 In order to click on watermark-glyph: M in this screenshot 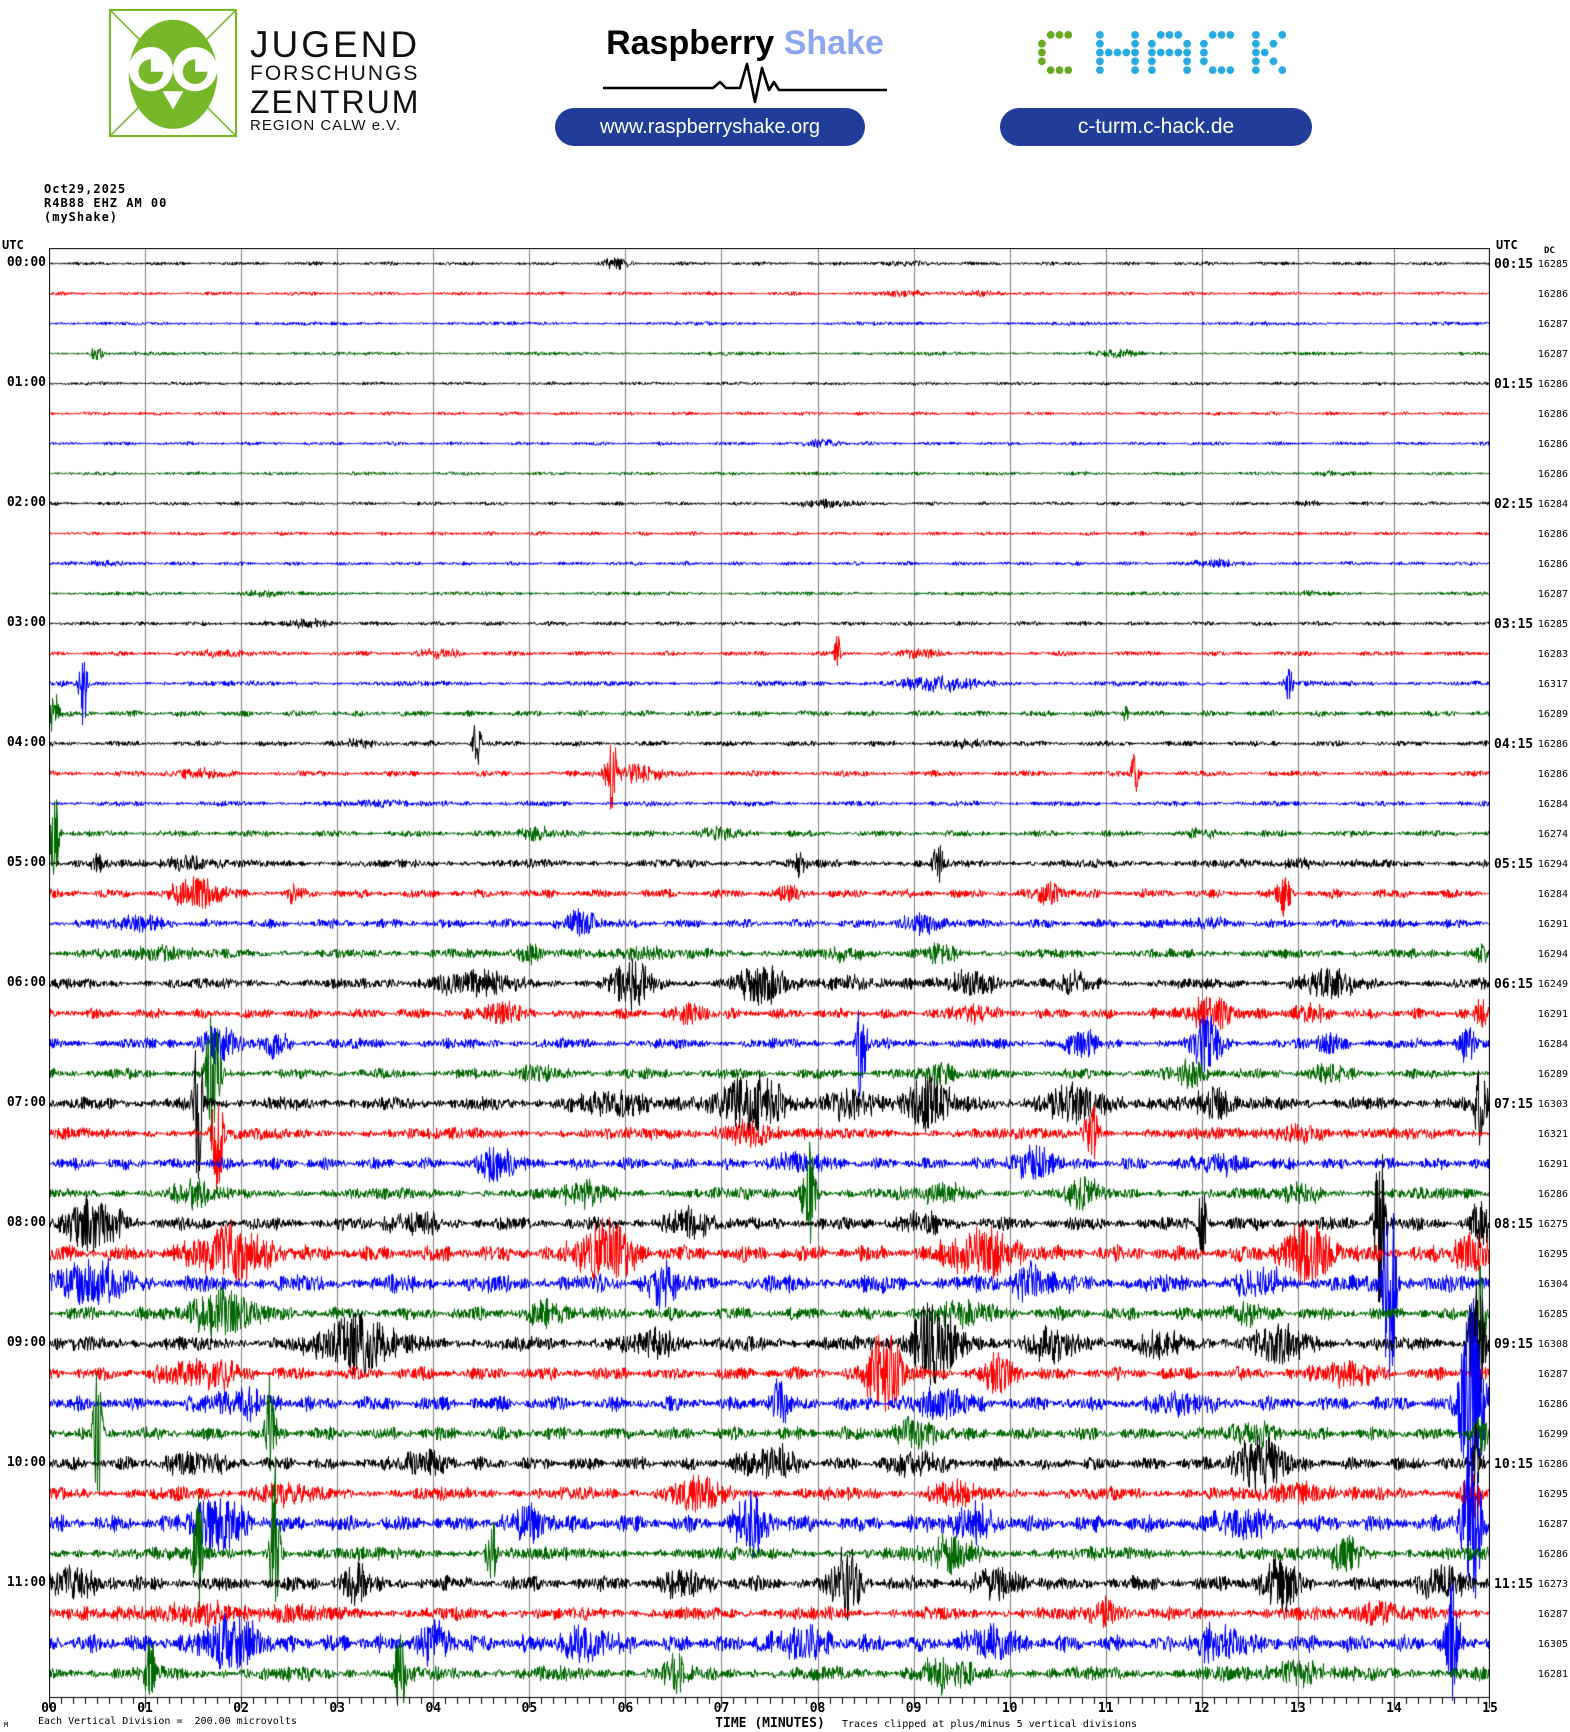, I will do `click(6, 1725)`.